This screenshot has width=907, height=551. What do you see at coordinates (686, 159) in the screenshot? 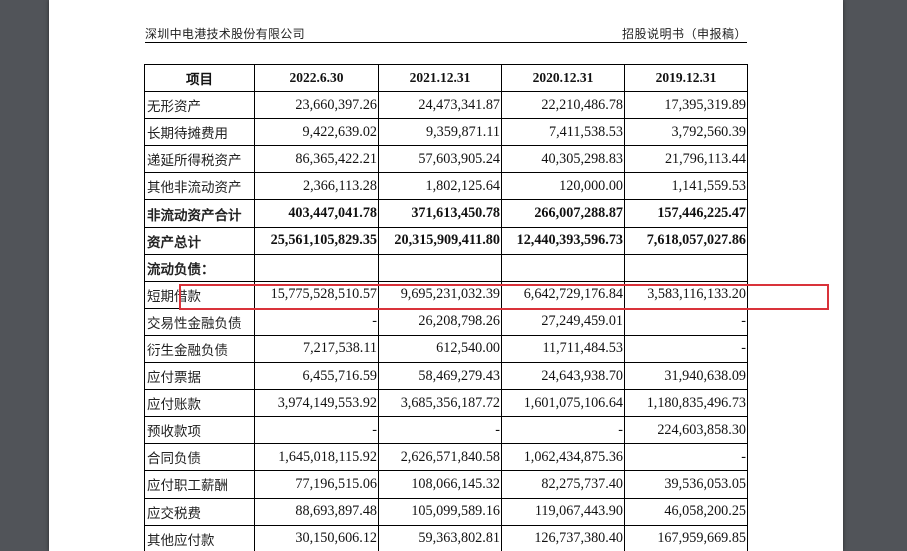
I see `cell-value: 21,796,113.44` at bounding box center [686, 159].